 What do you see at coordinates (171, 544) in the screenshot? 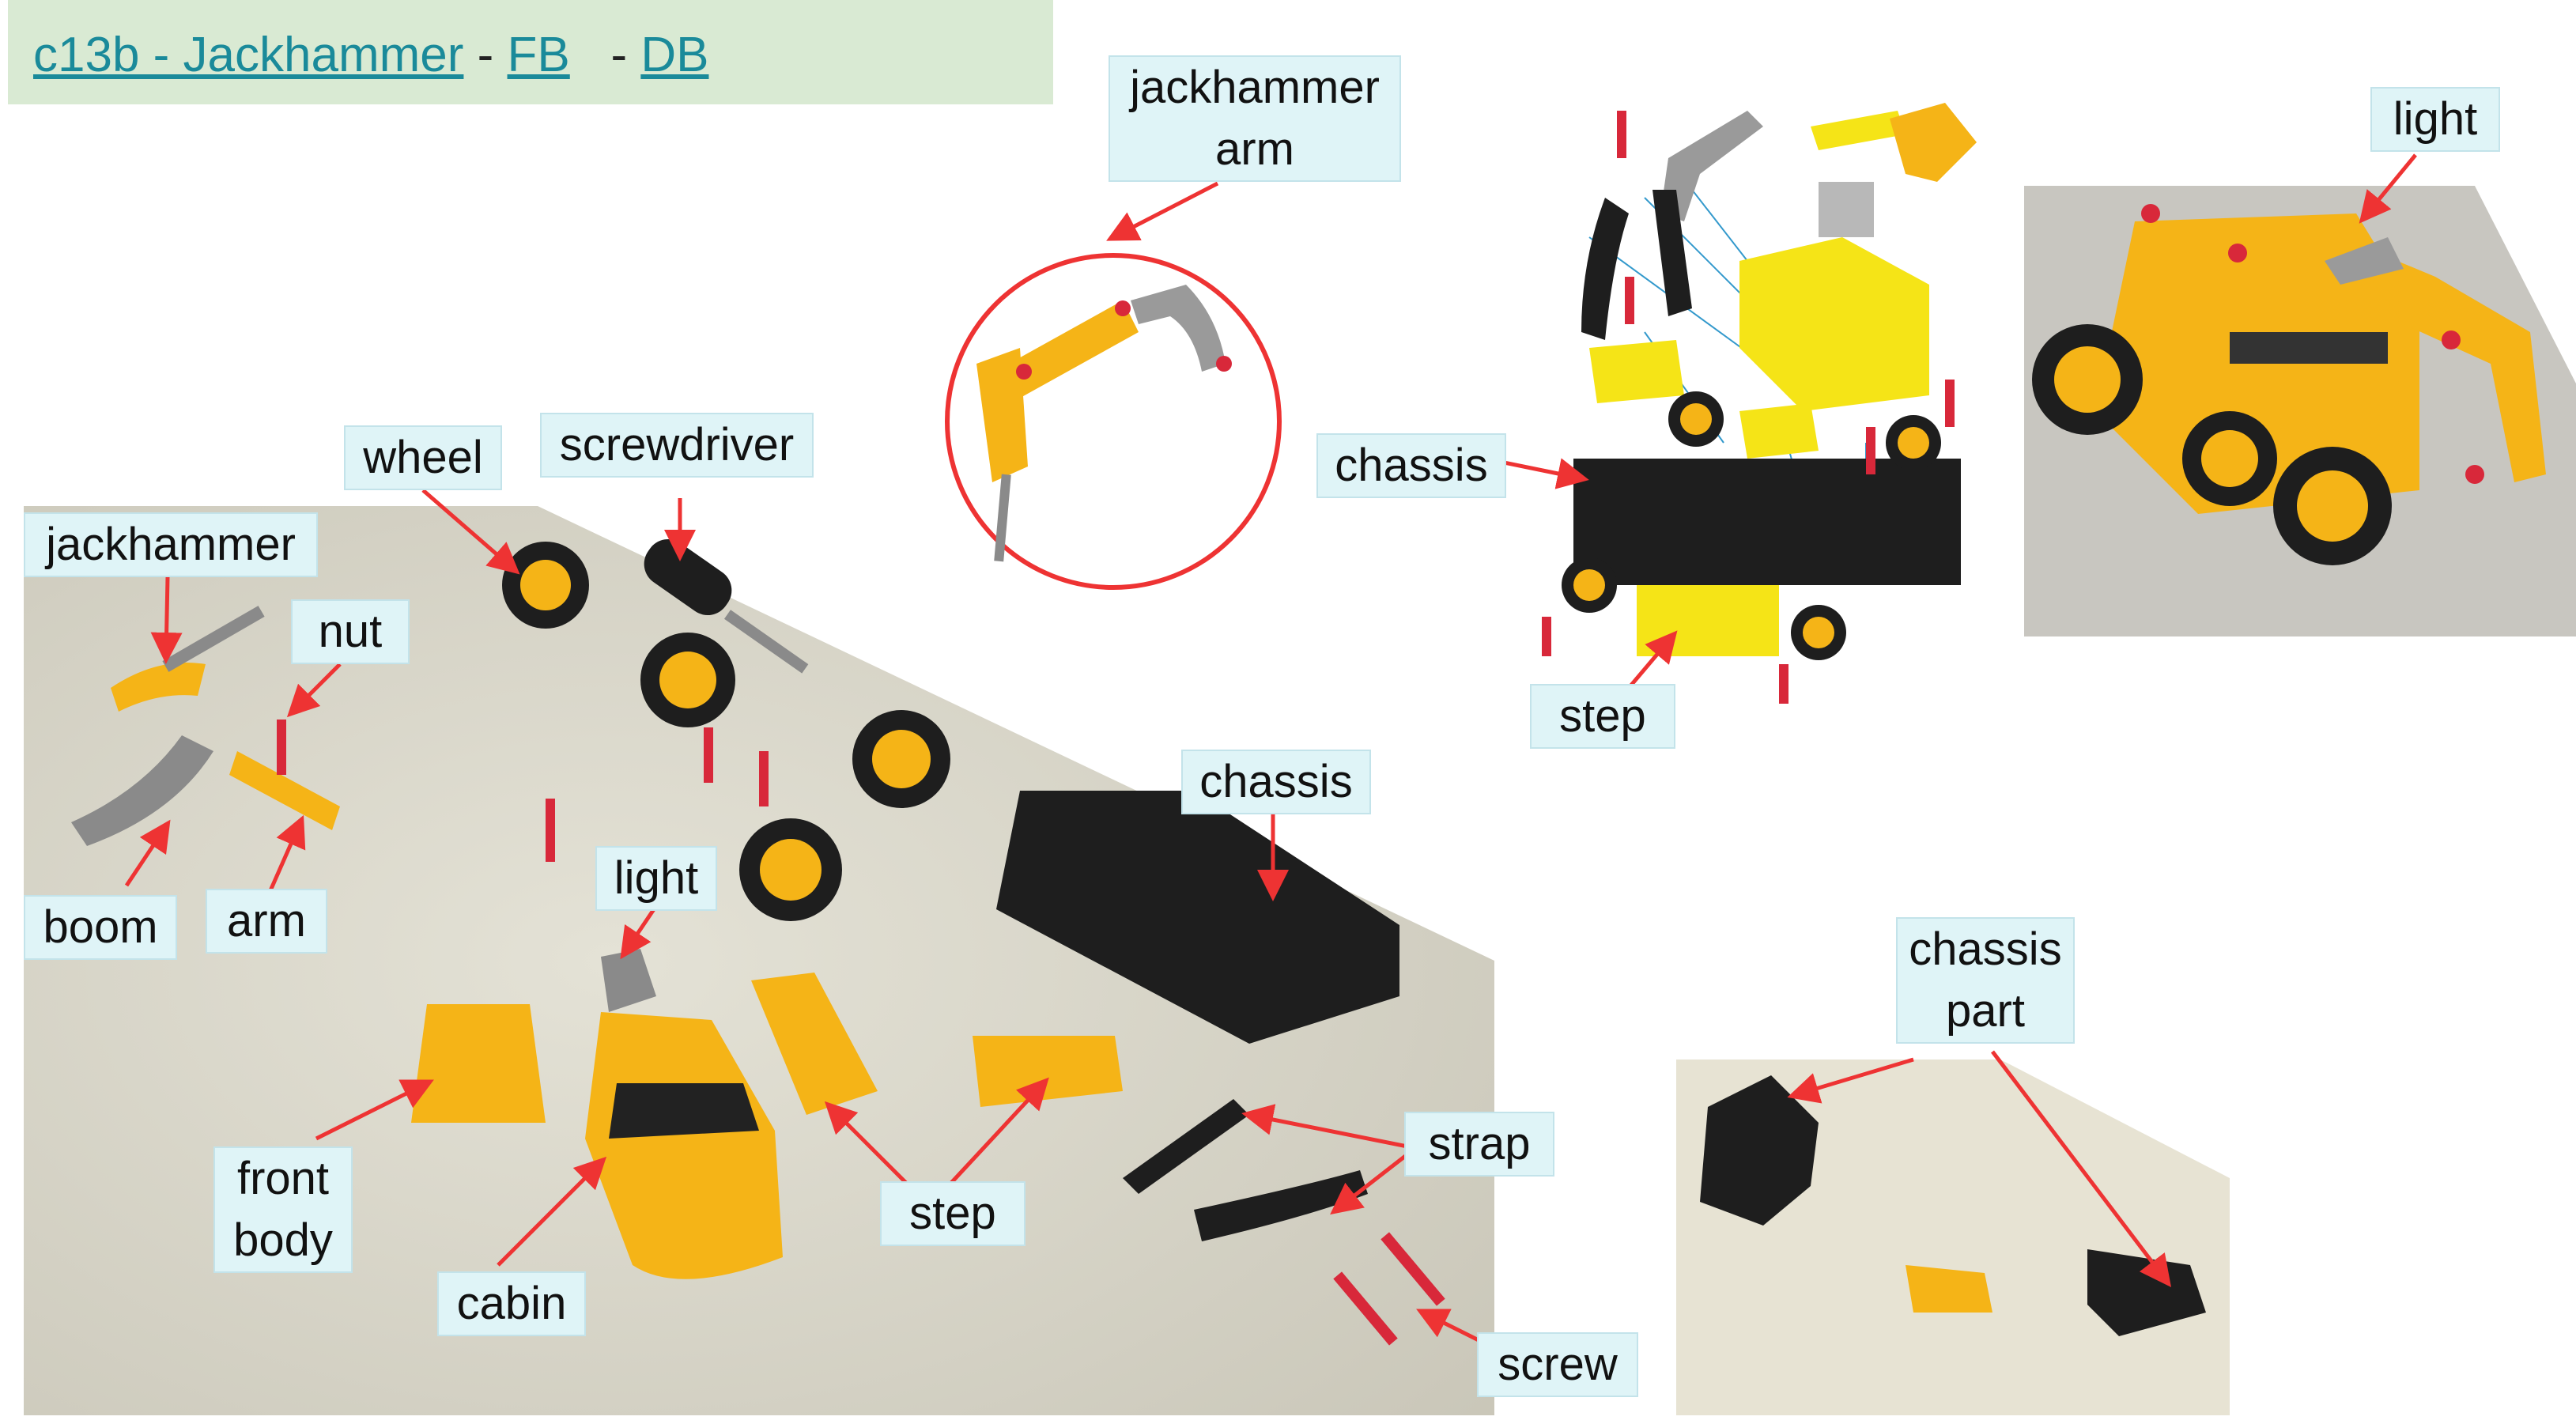
I see `label-jackhammer: jackhammer` at bounding box center [171, 544].